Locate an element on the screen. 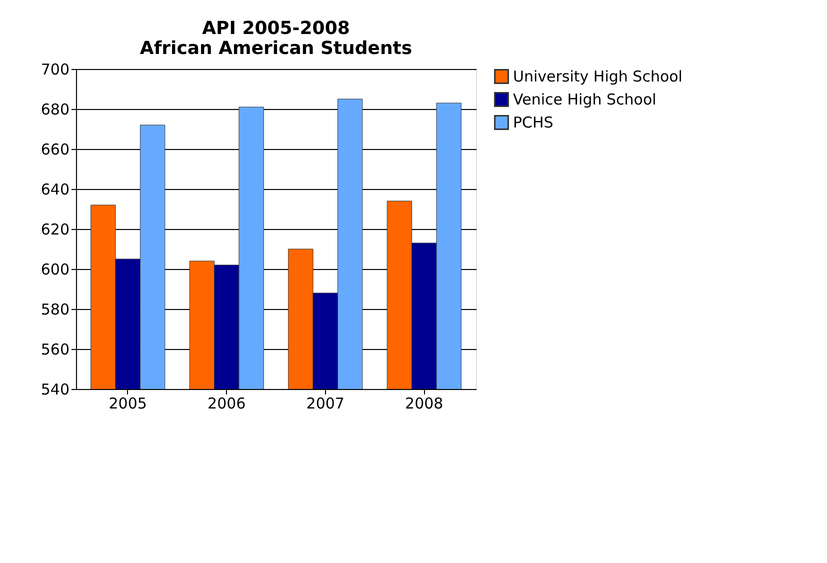 Image resolution: width=827 pixels, height=563 pixels. x-tick-label: 2005 is located at coordinates (127, 403).